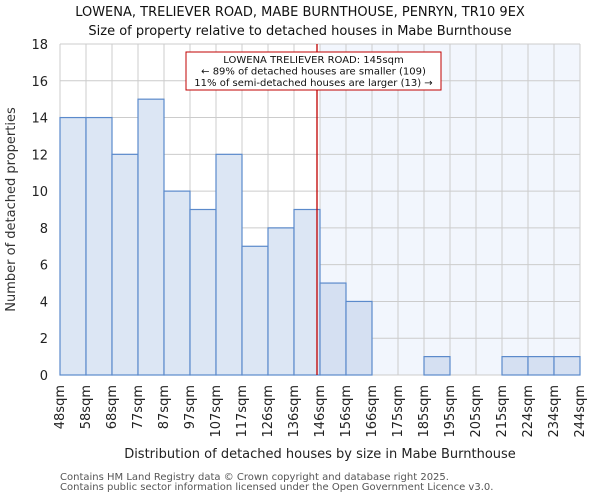 The image size is (600, 500). I want to click on y-tick-label: 0, so click(44, 376).